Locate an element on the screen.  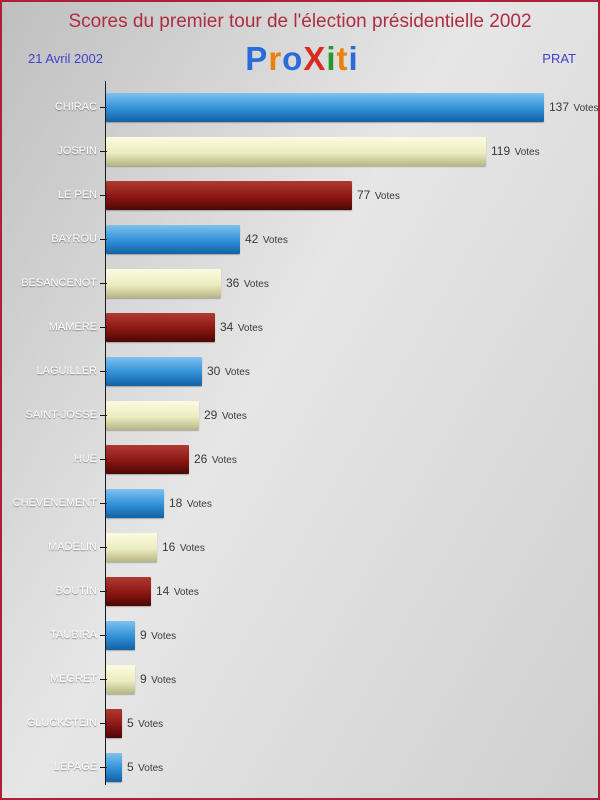
bar-row: GLUCKSTEIN 5 Votes is located at coordinates (300, 723).